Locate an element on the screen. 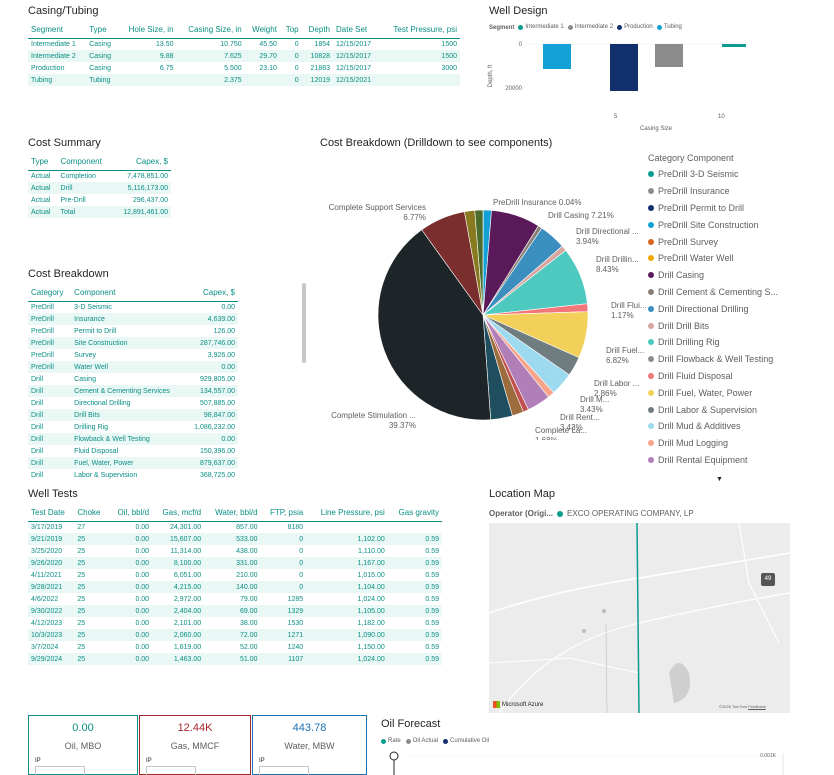 This screenshot has height=775, width=834. microsoft-logo-icon is located at coordinates (496, 704).